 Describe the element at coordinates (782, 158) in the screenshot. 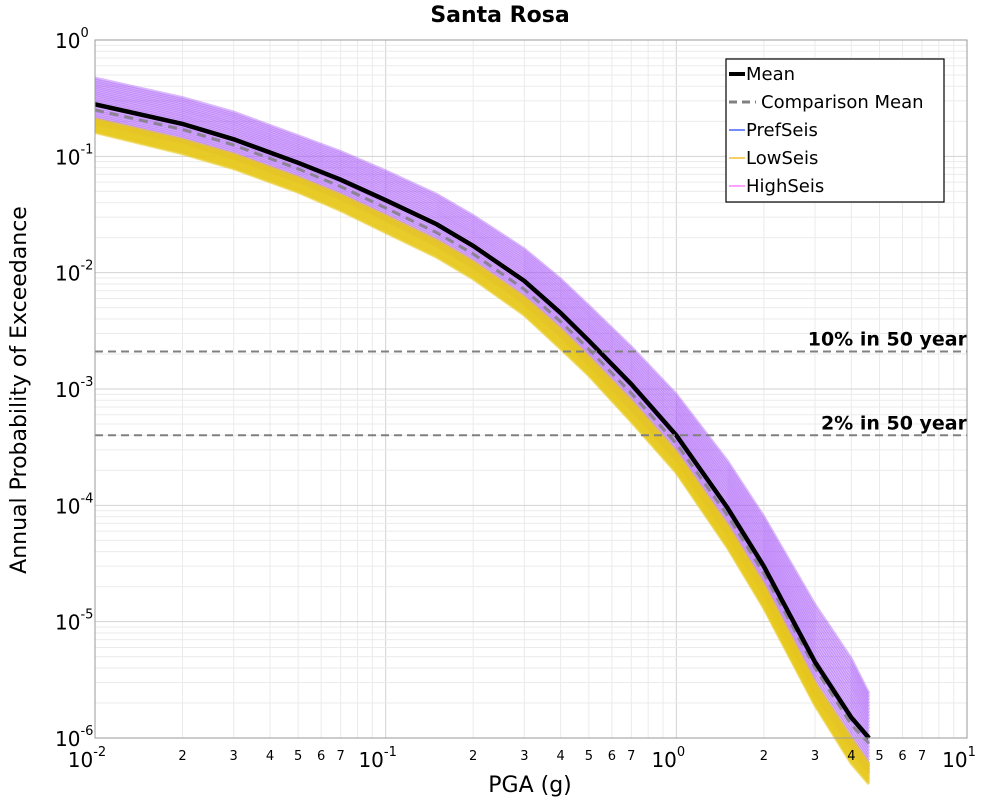

I see `legend-label: LowSeis` at that location.